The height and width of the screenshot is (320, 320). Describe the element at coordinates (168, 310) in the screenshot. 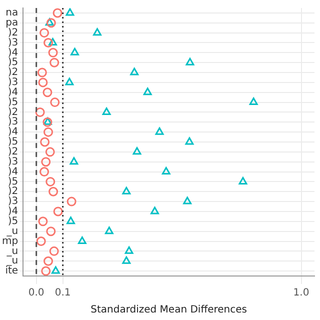

I see `x-axis-title: Standardized Mean Differences` at that location.